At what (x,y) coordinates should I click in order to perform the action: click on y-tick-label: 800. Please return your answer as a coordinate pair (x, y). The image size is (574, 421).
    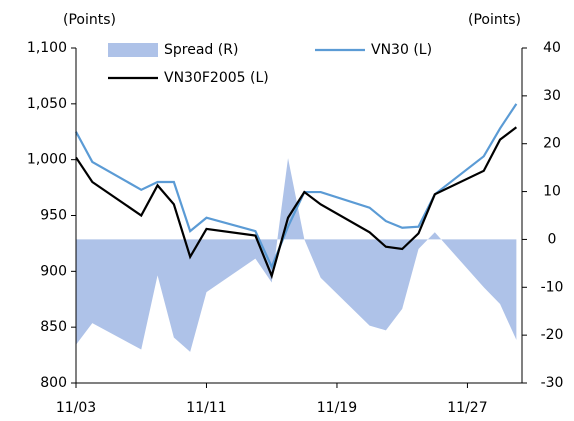
    Looking at the image, I should click on (53, 383).